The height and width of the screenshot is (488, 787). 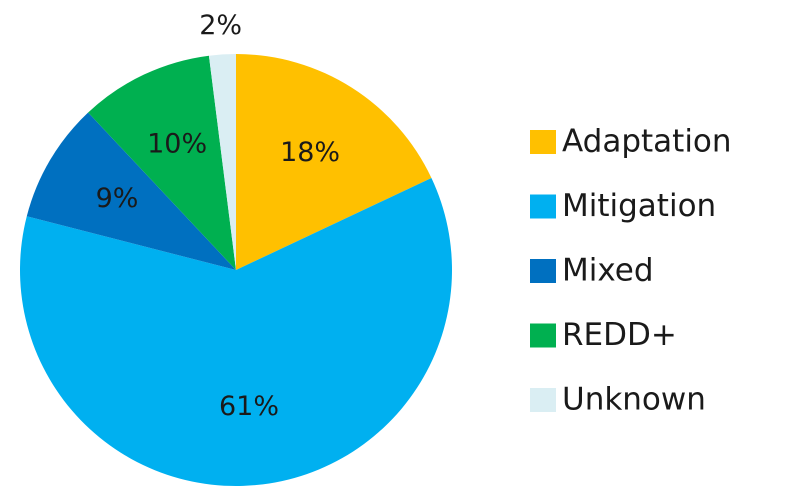 I want to click on value-label: 10%, so click(x=177, y=143).